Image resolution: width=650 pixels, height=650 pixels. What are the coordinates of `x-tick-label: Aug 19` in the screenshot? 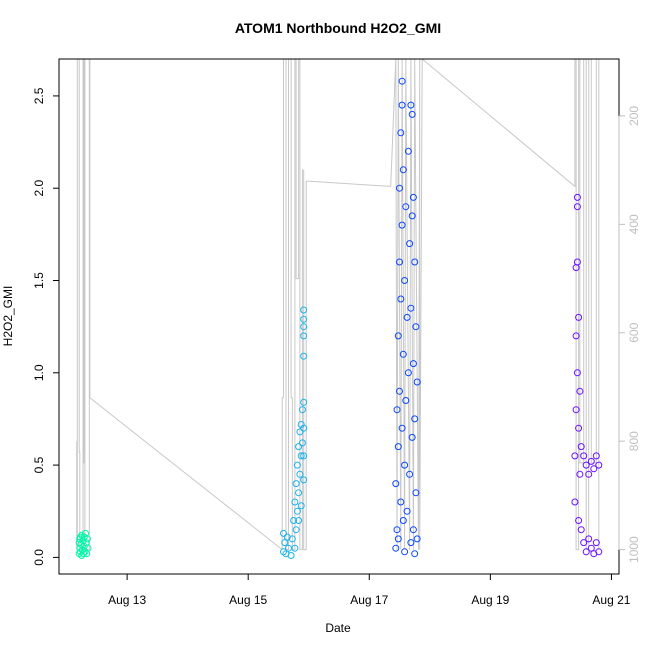 It's located at (490, 600).